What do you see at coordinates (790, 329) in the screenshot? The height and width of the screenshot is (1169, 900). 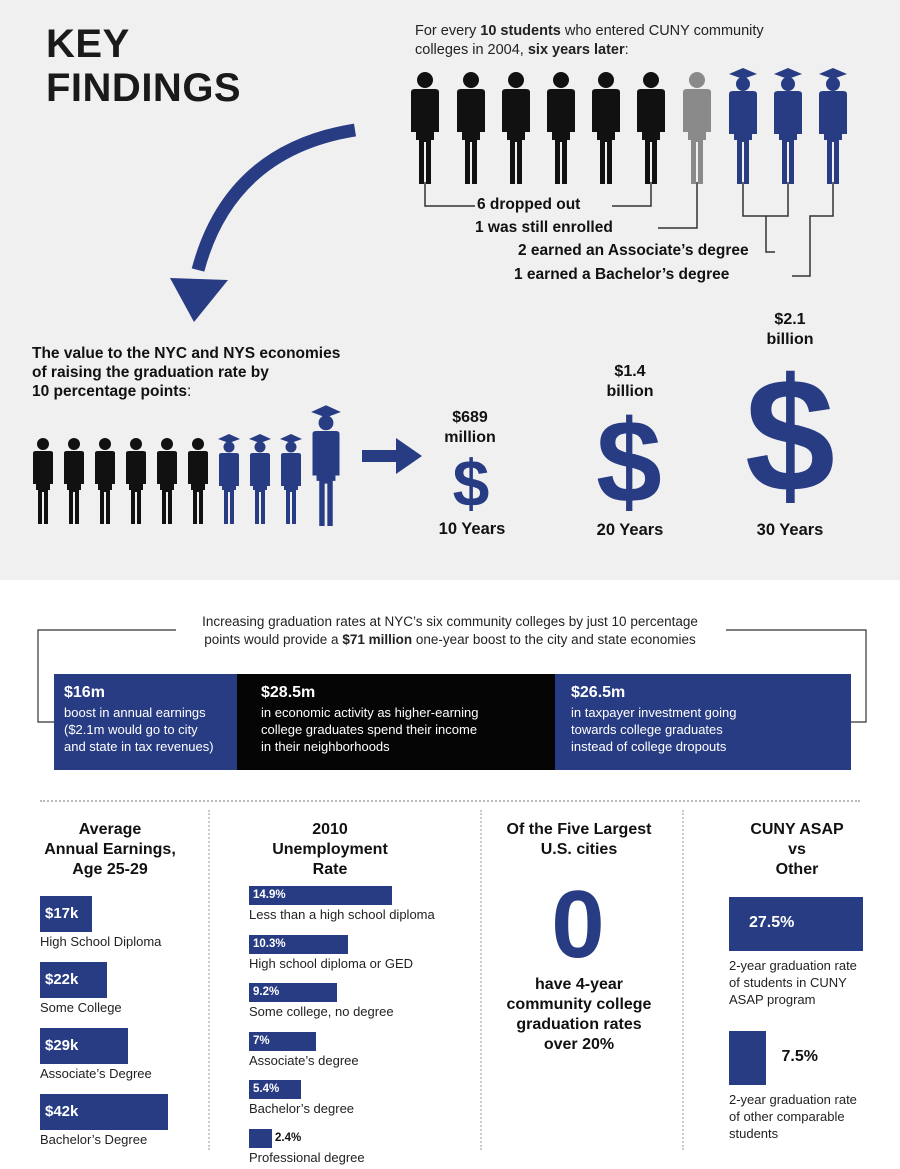 I see `impact-30-amount: $2.1 billion` at bounding box center [790, 329].